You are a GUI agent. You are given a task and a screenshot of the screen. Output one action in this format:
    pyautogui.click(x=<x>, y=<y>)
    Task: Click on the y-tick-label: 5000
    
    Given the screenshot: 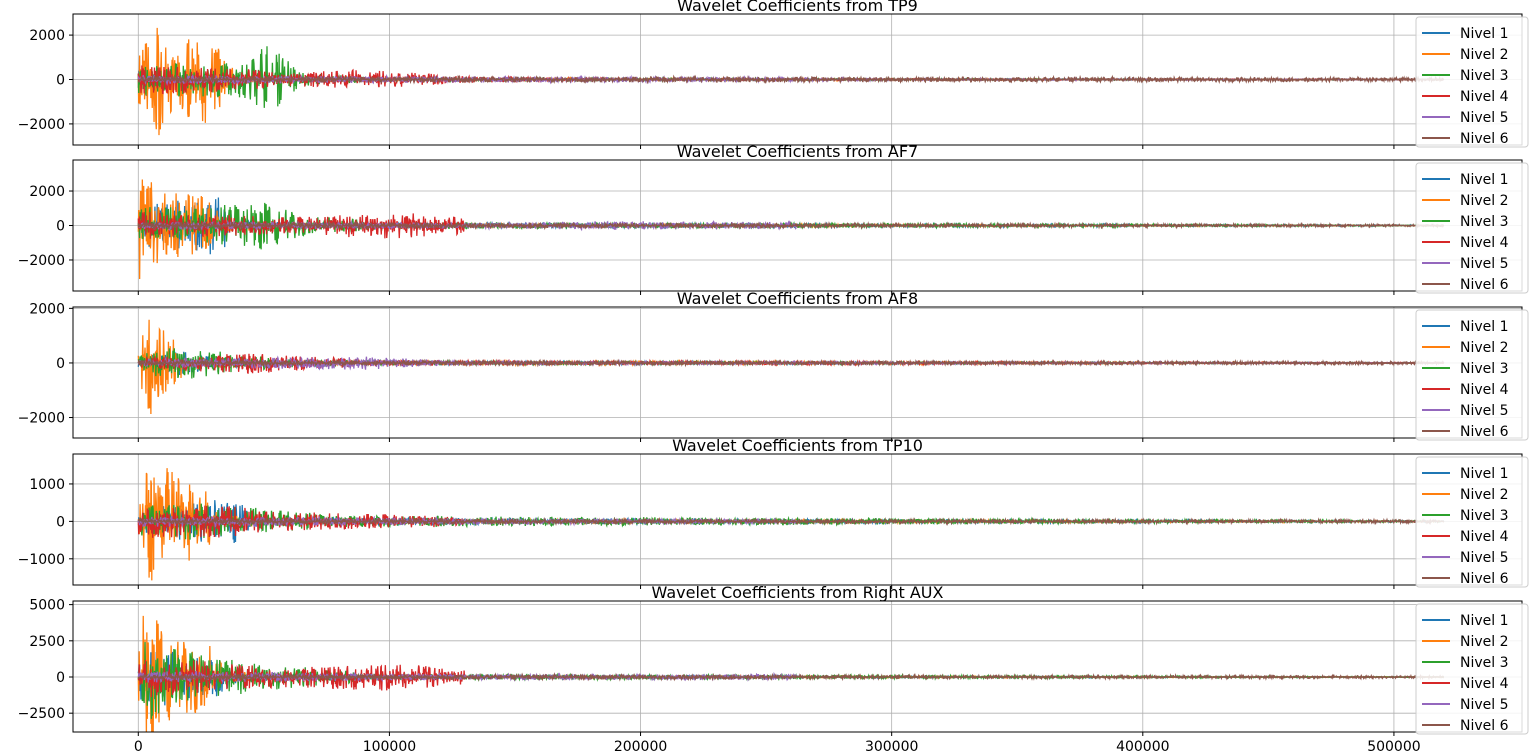 What is the action you would take?
    pyautogui.click(x=47, y=606)
    